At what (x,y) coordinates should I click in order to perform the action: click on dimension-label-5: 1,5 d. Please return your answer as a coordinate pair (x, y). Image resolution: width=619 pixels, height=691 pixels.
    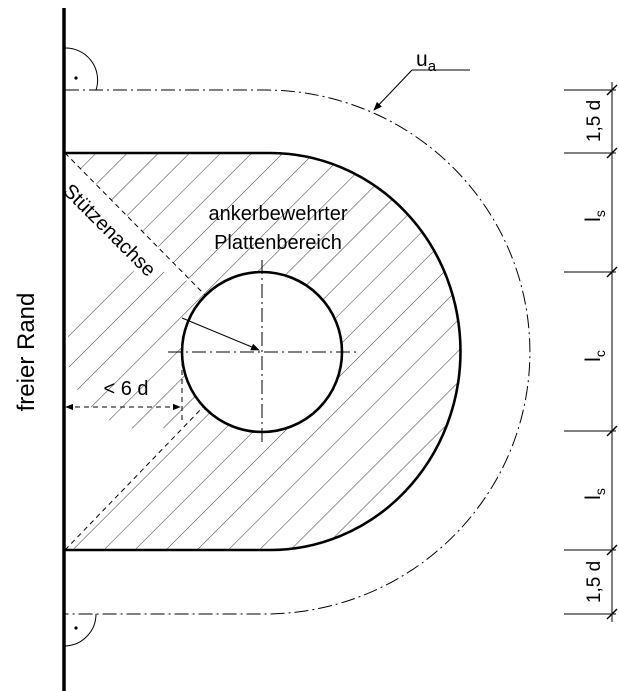
    Looking at the image, I should click on (594, 582).